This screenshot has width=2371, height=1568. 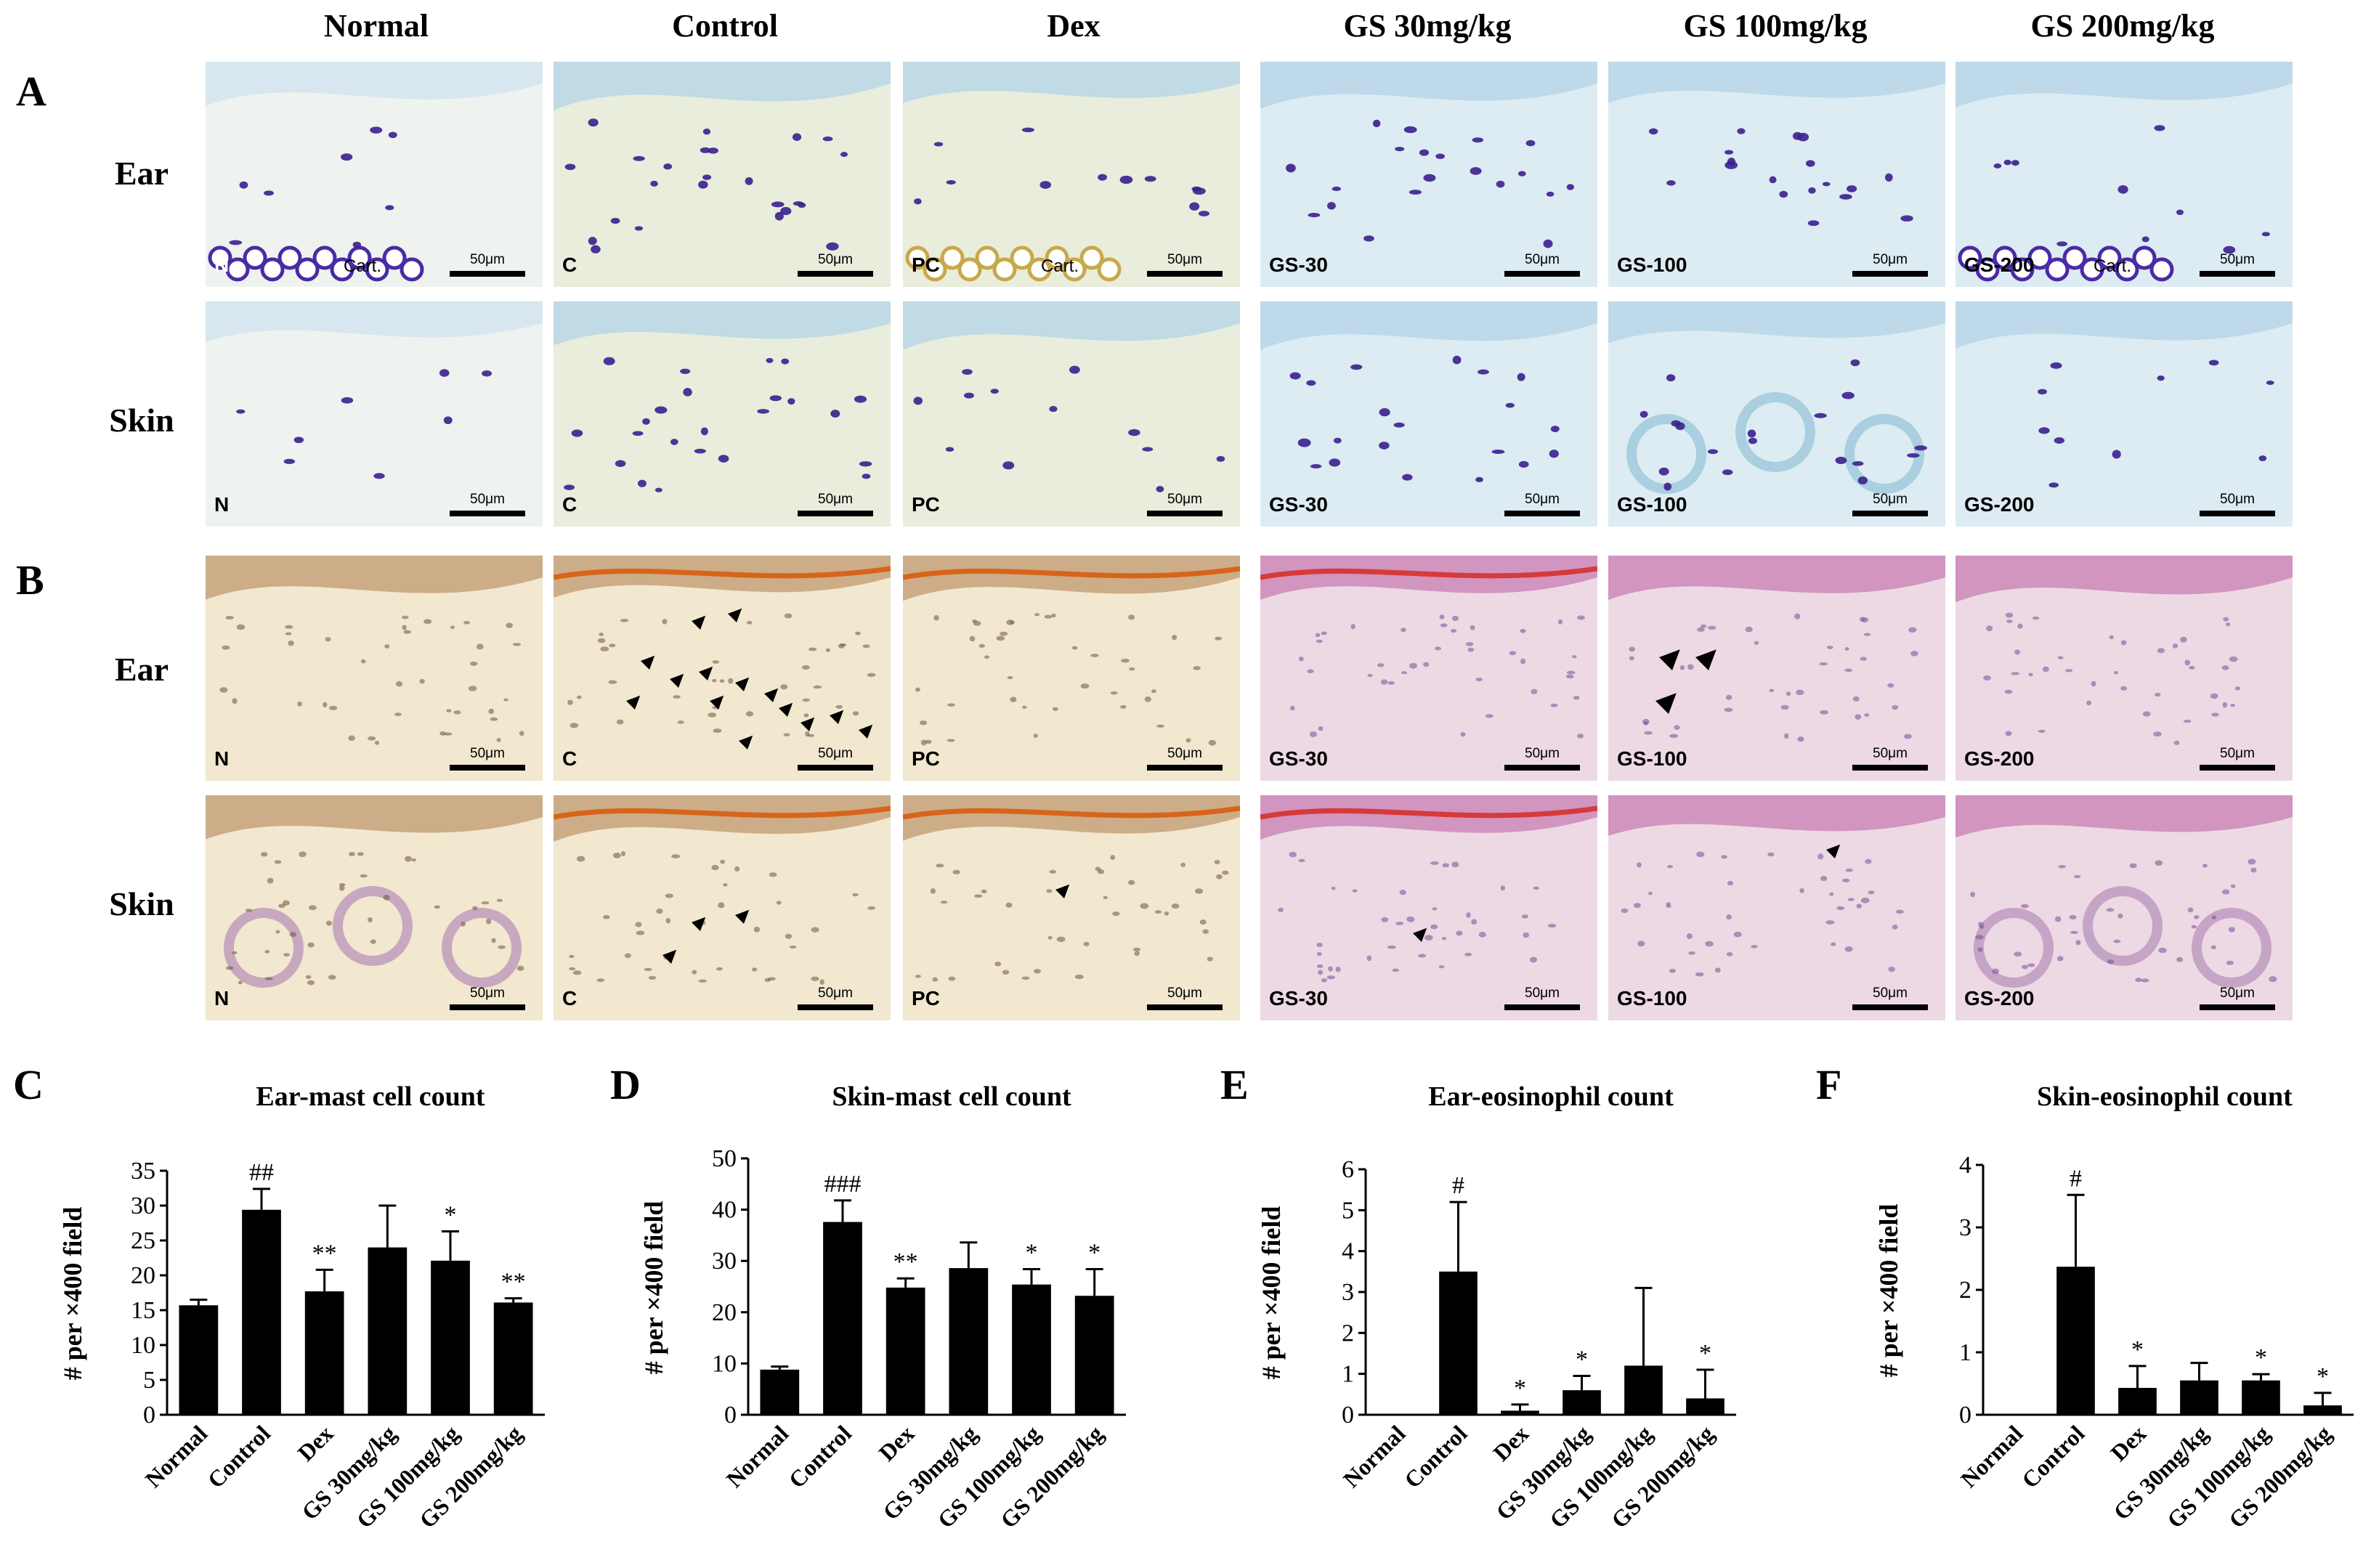 I want to click on x-tick-label: GS 30mg/kg, so click(x=930, y=1472).